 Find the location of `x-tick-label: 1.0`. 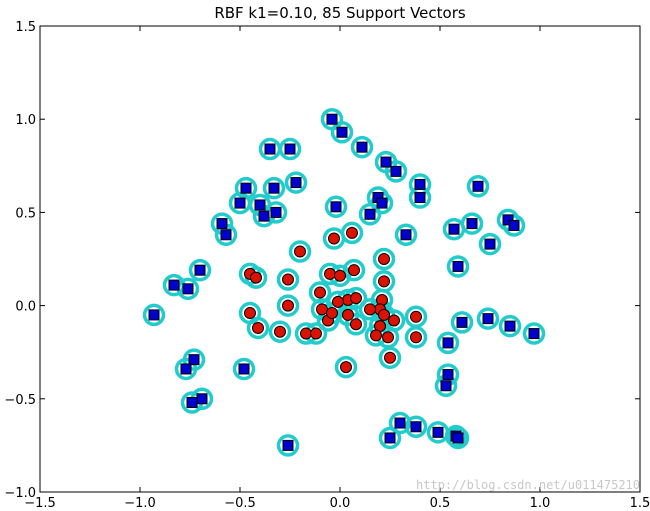

x-tick-label: 1.0 is located at coordinates (540, 503).